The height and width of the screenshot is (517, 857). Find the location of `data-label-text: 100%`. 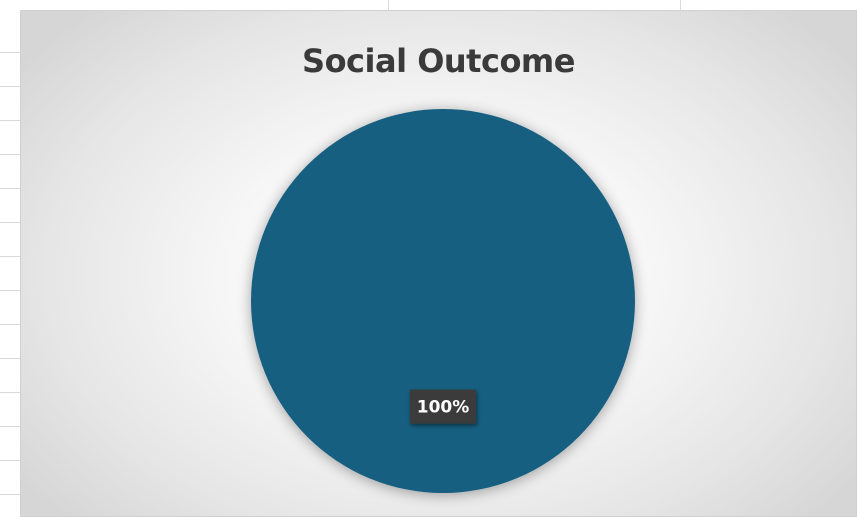

data-label-text: 100% is located at coordinates (443, 408).